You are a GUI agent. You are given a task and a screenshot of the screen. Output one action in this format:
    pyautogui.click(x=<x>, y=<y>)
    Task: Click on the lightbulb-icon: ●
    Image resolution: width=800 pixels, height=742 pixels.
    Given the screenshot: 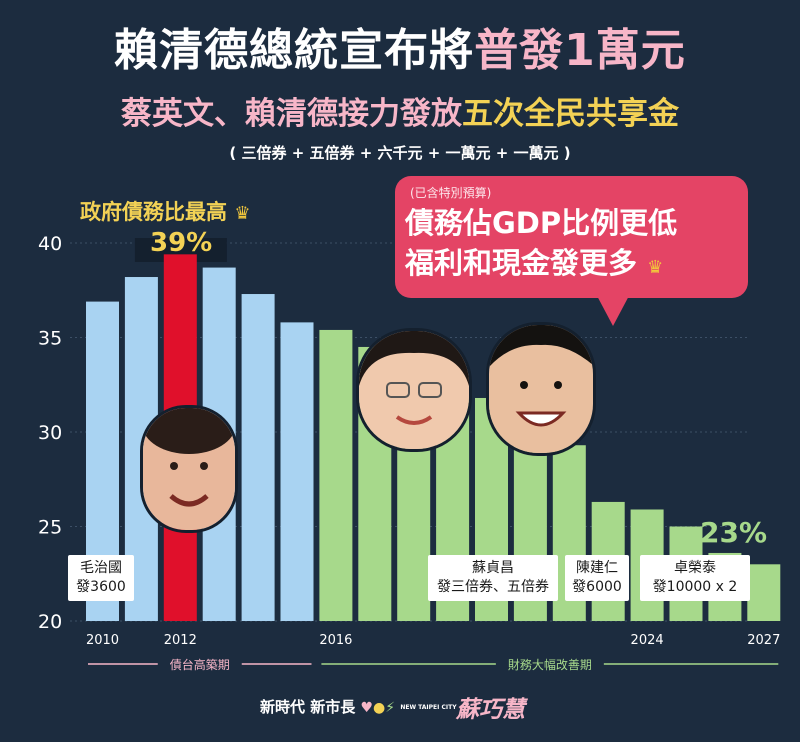 What is the action you would take?
    pyautogui.click(x=379, y=708)
    